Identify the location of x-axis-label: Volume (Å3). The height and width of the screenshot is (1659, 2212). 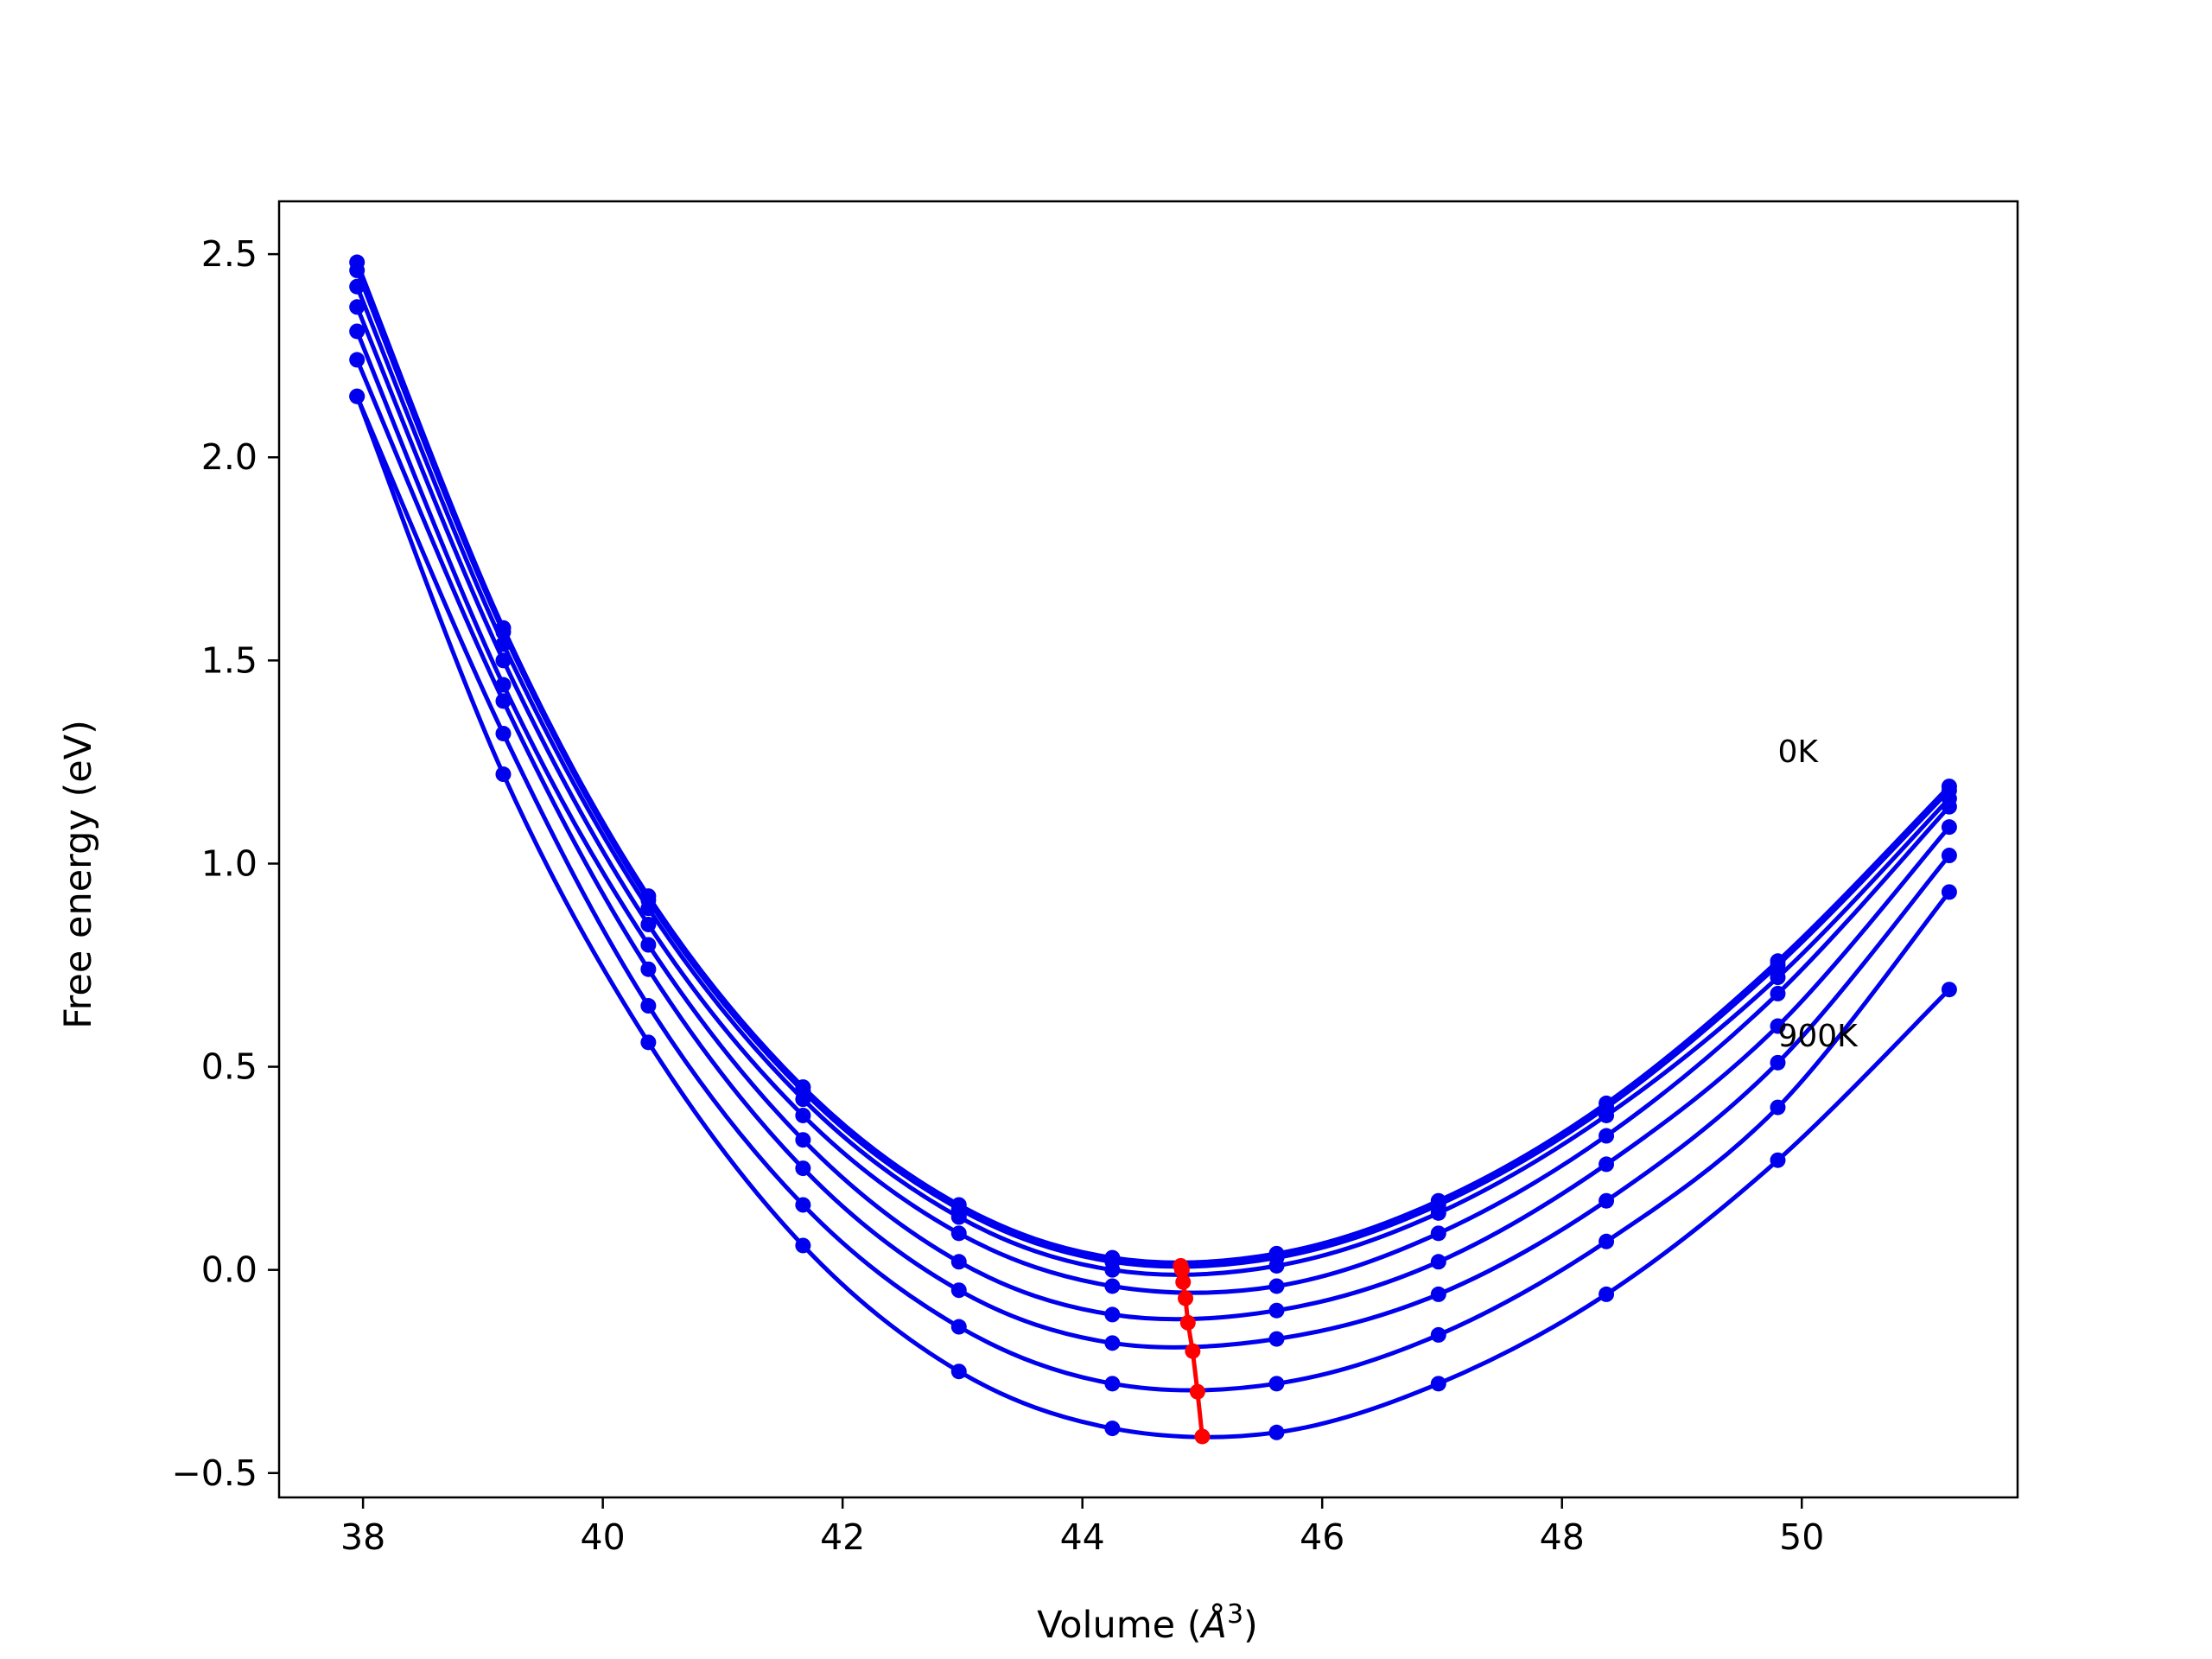
(1147, 1623).